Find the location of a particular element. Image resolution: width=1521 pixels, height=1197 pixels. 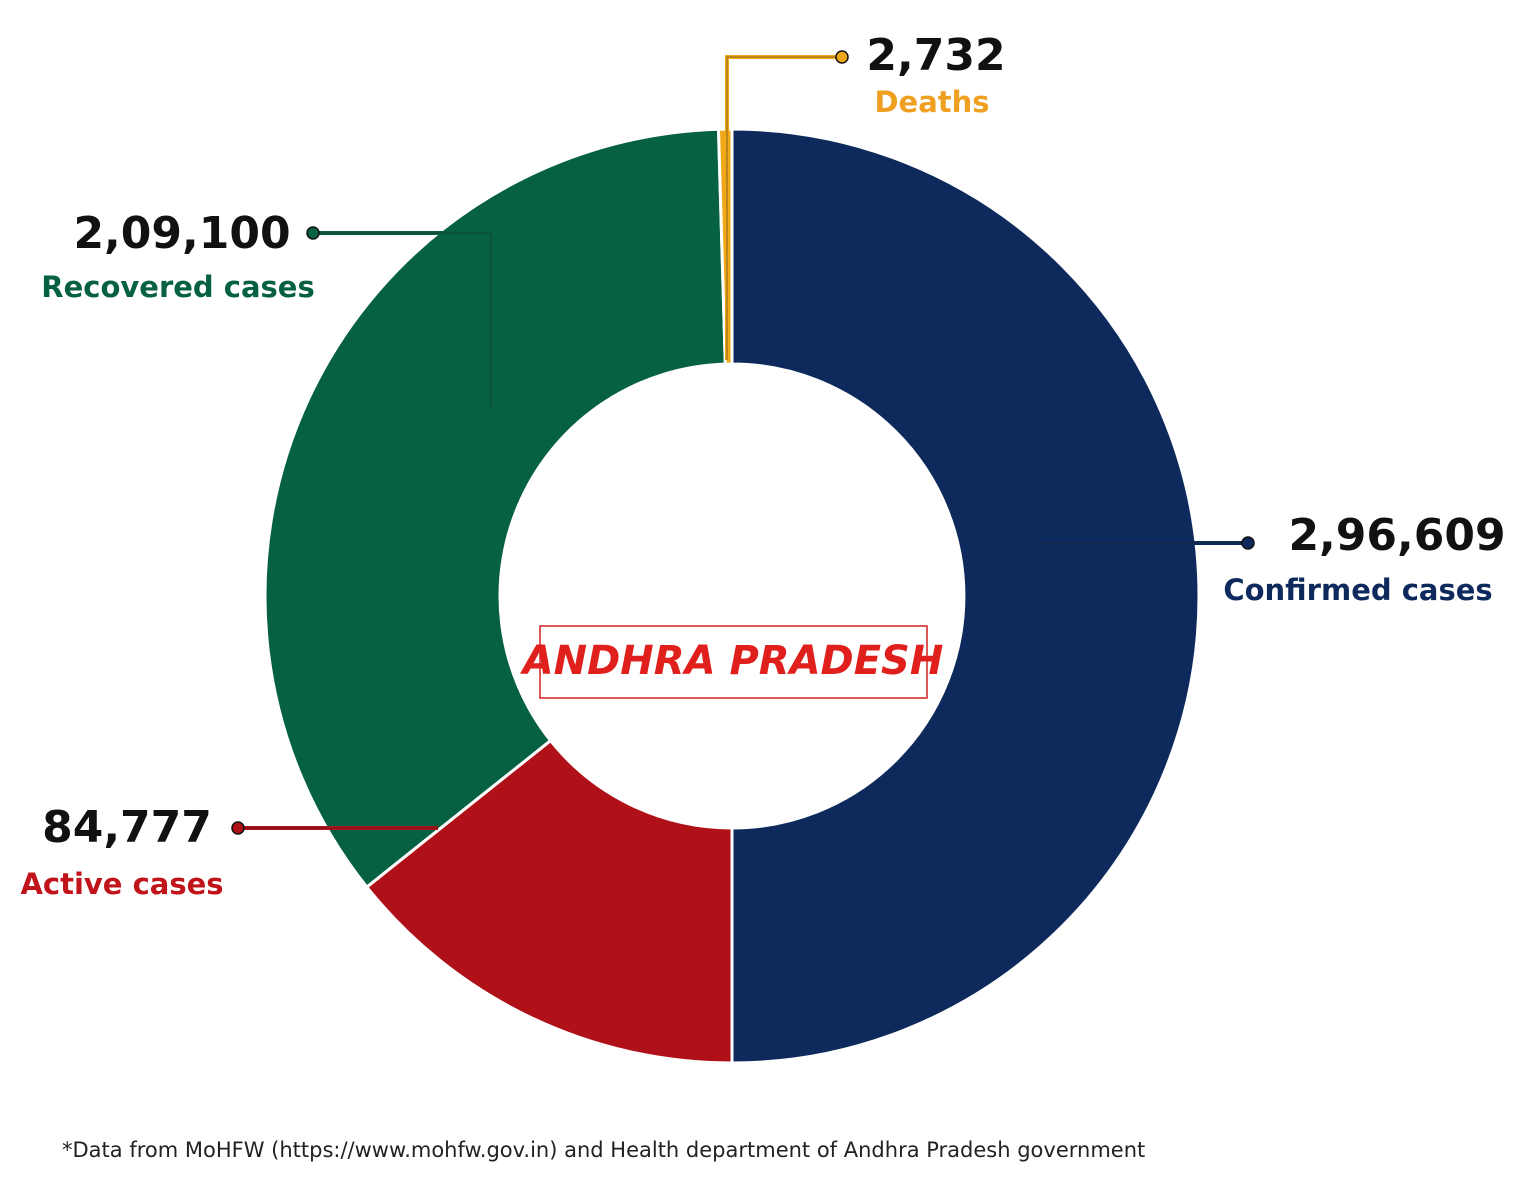

value-label: 2,09,100 is located at coordinates (181, 233).